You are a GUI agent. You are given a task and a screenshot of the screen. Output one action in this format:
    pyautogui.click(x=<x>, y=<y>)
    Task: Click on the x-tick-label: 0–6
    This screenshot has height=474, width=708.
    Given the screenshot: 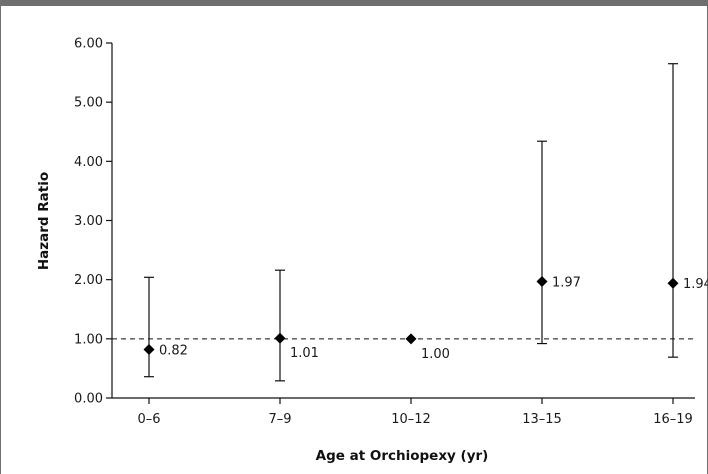 What is the action you would take?
    pyautogui.click(x=148, y=419)
    